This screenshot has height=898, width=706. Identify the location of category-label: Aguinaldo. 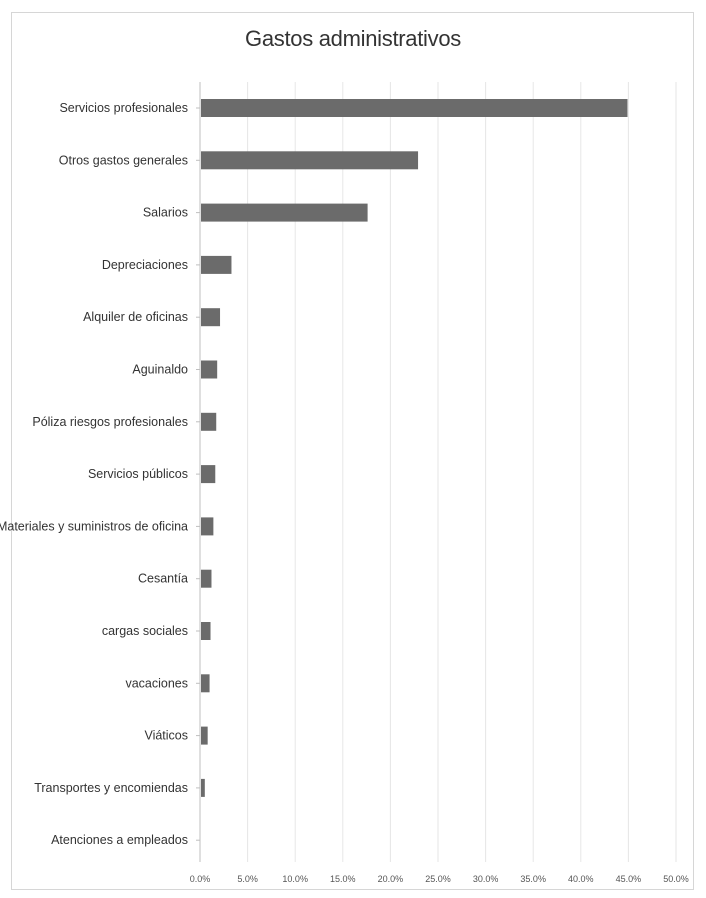
(160, 370).